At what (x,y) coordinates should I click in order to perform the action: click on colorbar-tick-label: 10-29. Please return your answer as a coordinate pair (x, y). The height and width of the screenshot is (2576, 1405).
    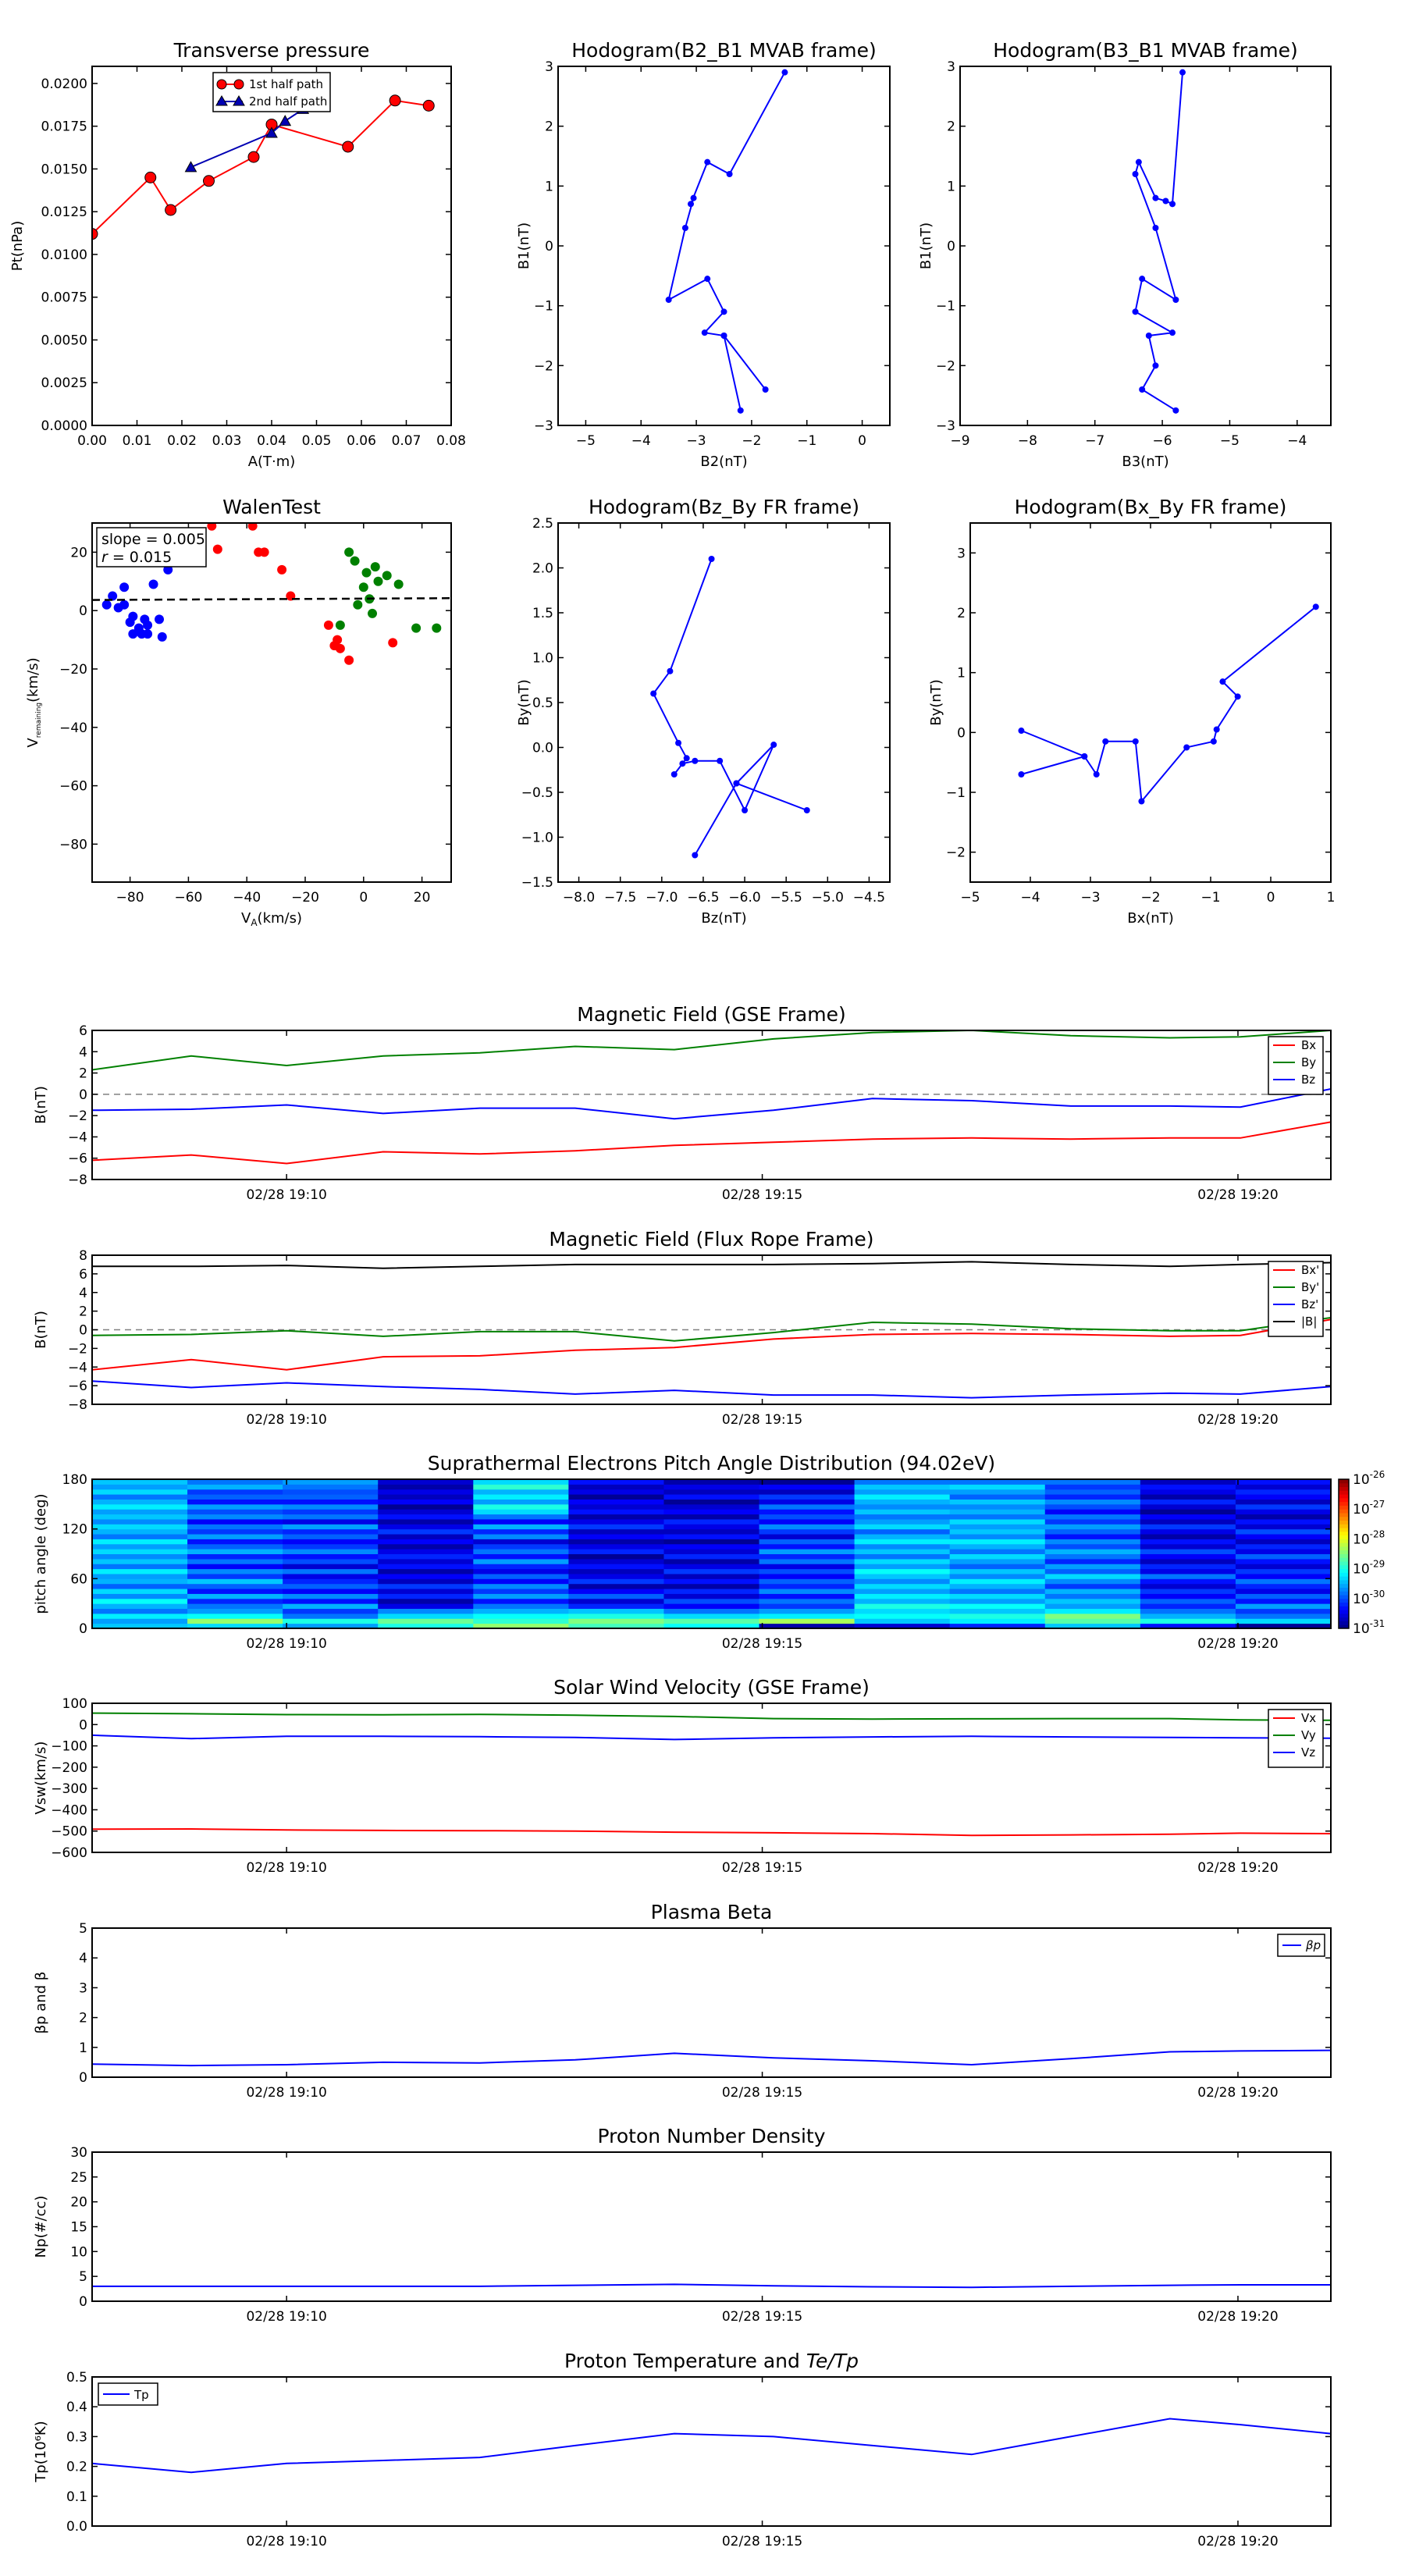
    Looking at the image, I should click on (1369, 1568).